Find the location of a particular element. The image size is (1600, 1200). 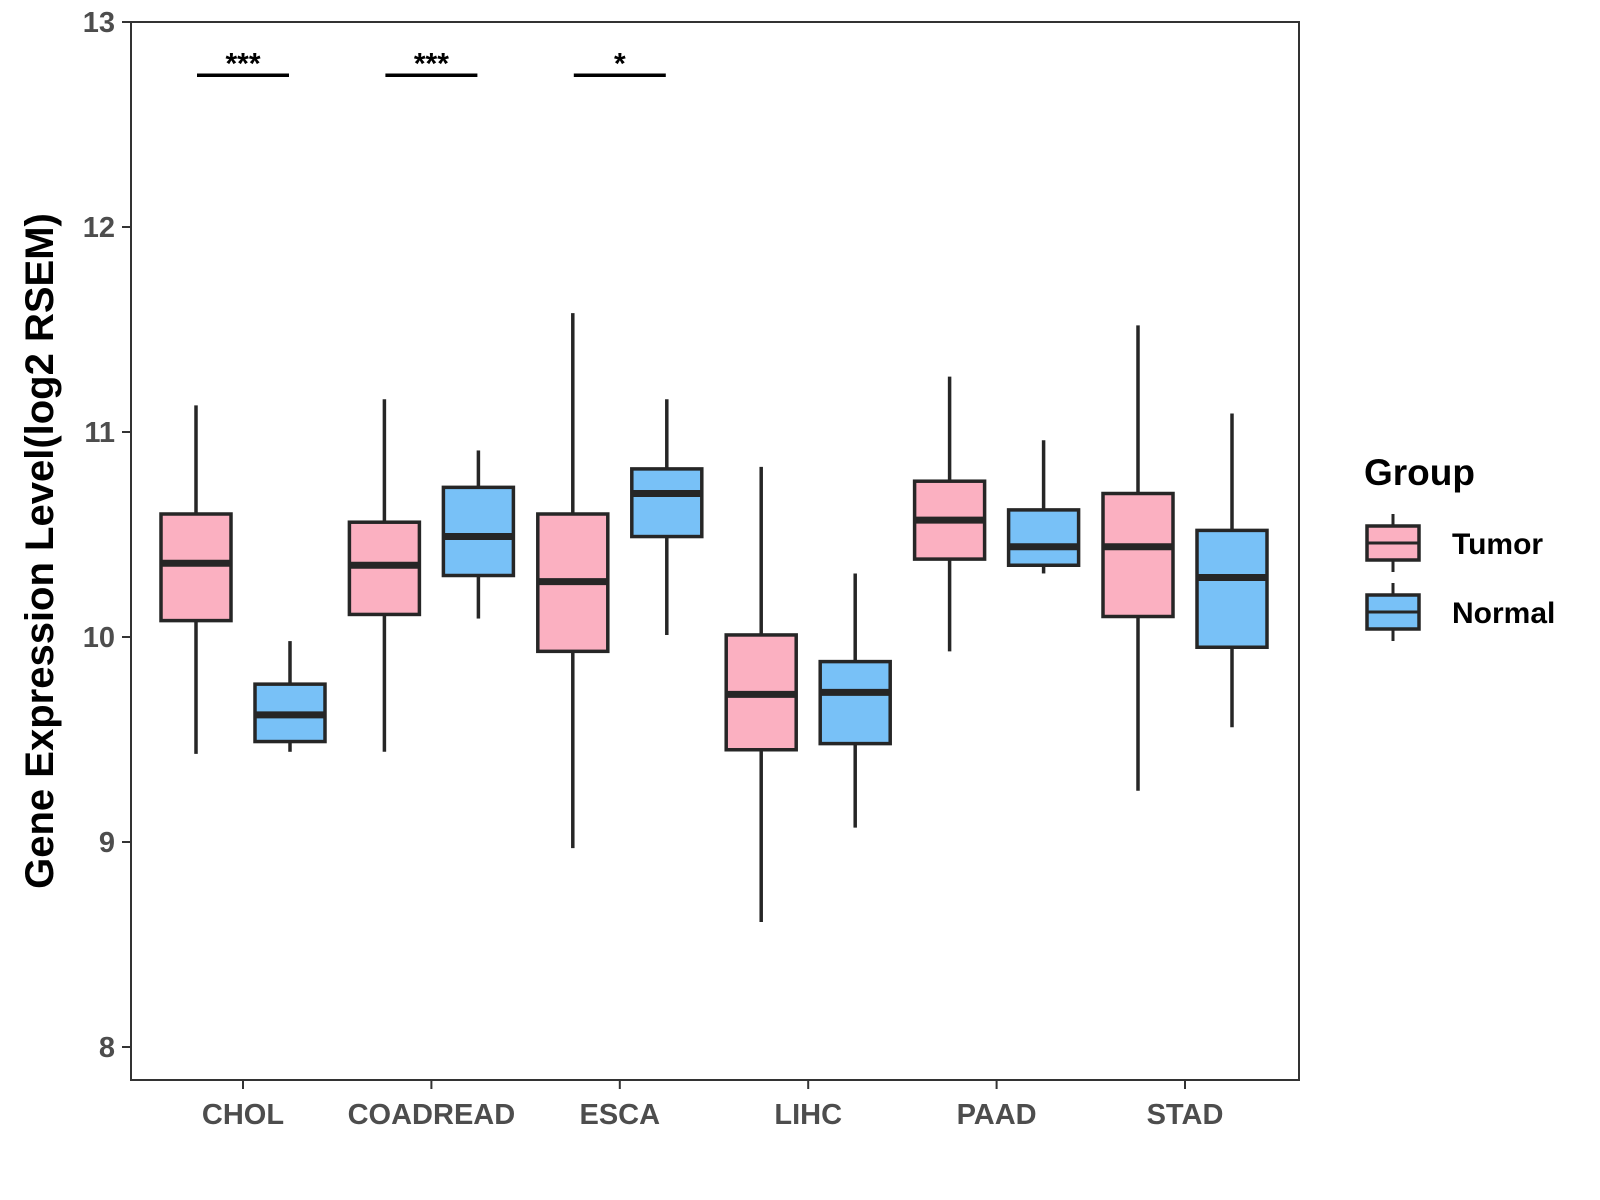

x-tick-label: COADREAD is located at coordinates (432, 1115).